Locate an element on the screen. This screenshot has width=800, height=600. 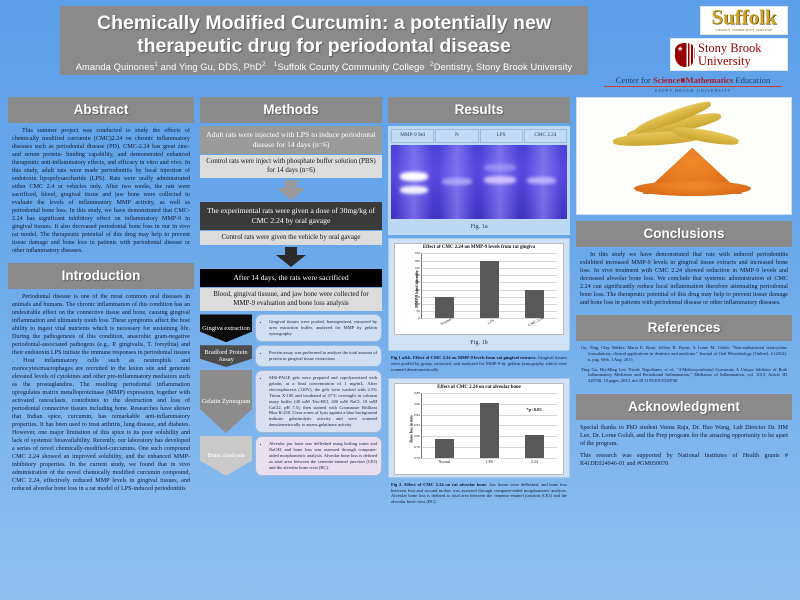
section-header-introduction: Introduction is located at coordinates (101, 276).